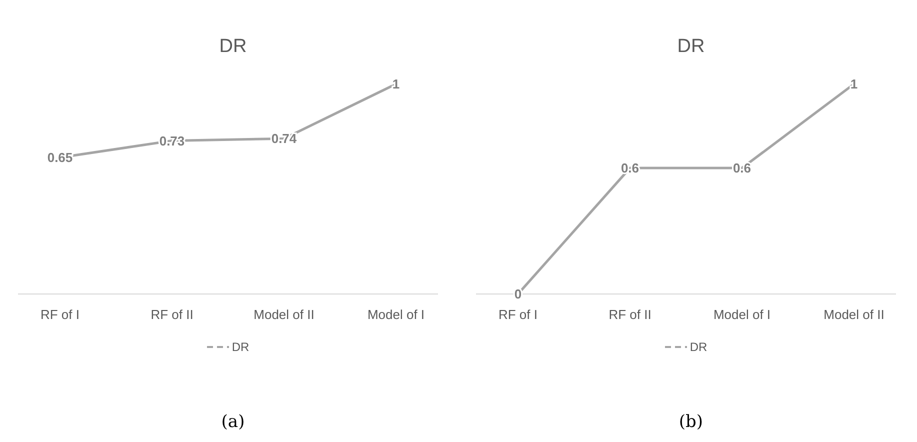 This screenshot has height=442, width=917. What do you see at coordinates (518, 294) in the screenshot?
I see `data-label: 0` at bounding box center [518, 294].